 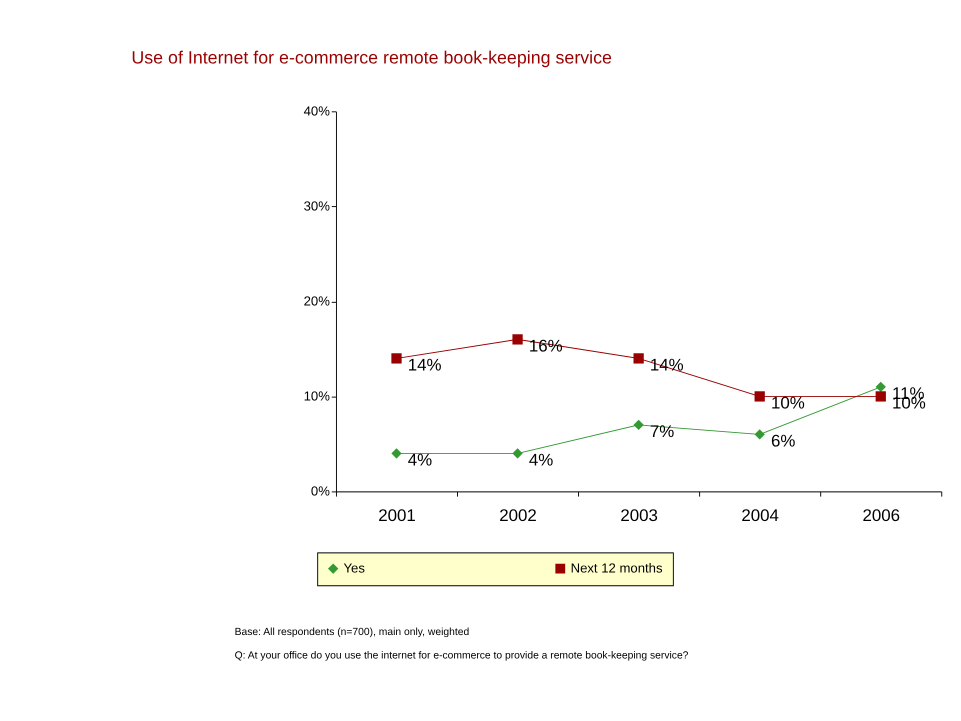 I want to click on x-tick-label: 2002, so click(x=518, y=515).